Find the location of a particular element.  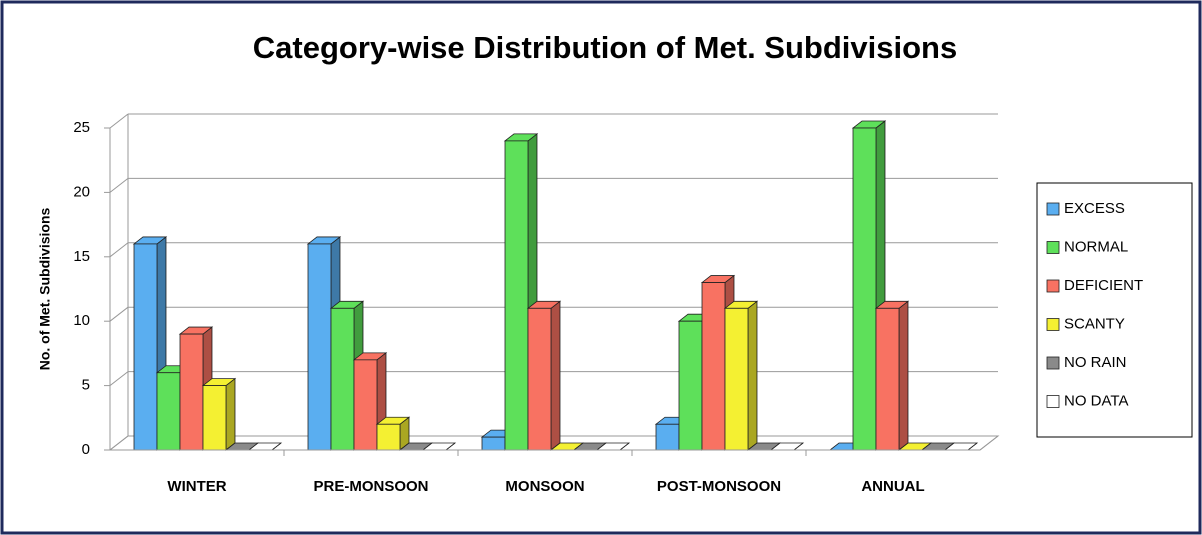

legend-label: SCANTY is located at coordinates (1094, 323).